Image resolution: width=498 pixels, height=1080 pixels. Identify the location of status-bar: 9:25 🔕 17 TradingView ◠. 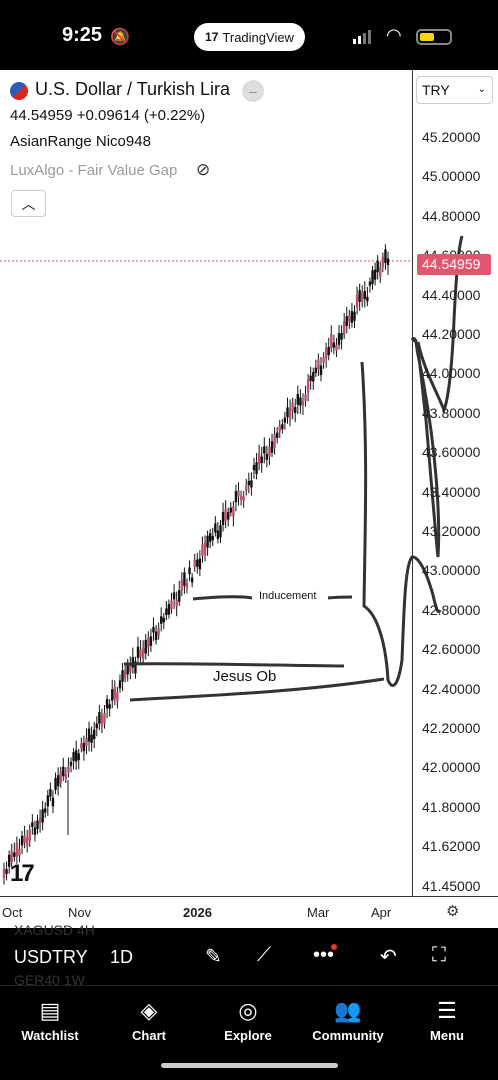
(249, 35).